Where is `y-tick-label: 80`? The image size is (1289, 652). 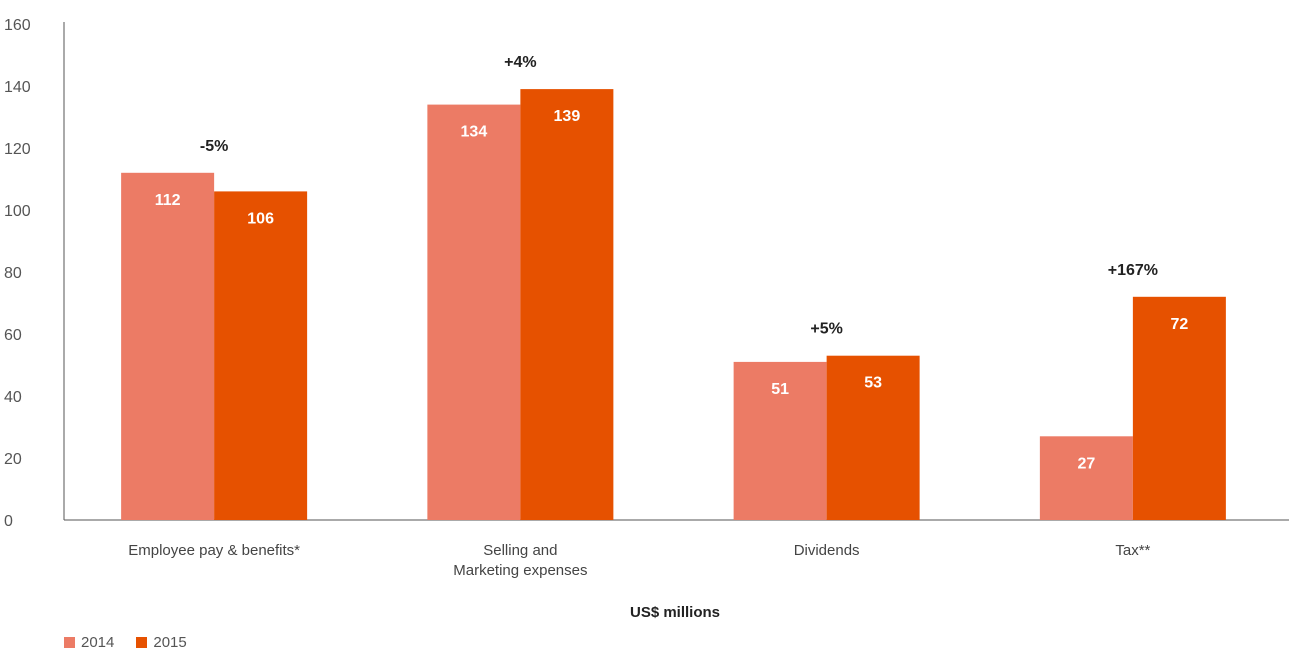
y-tick-label: 80 is located at coordinates (13, 273).